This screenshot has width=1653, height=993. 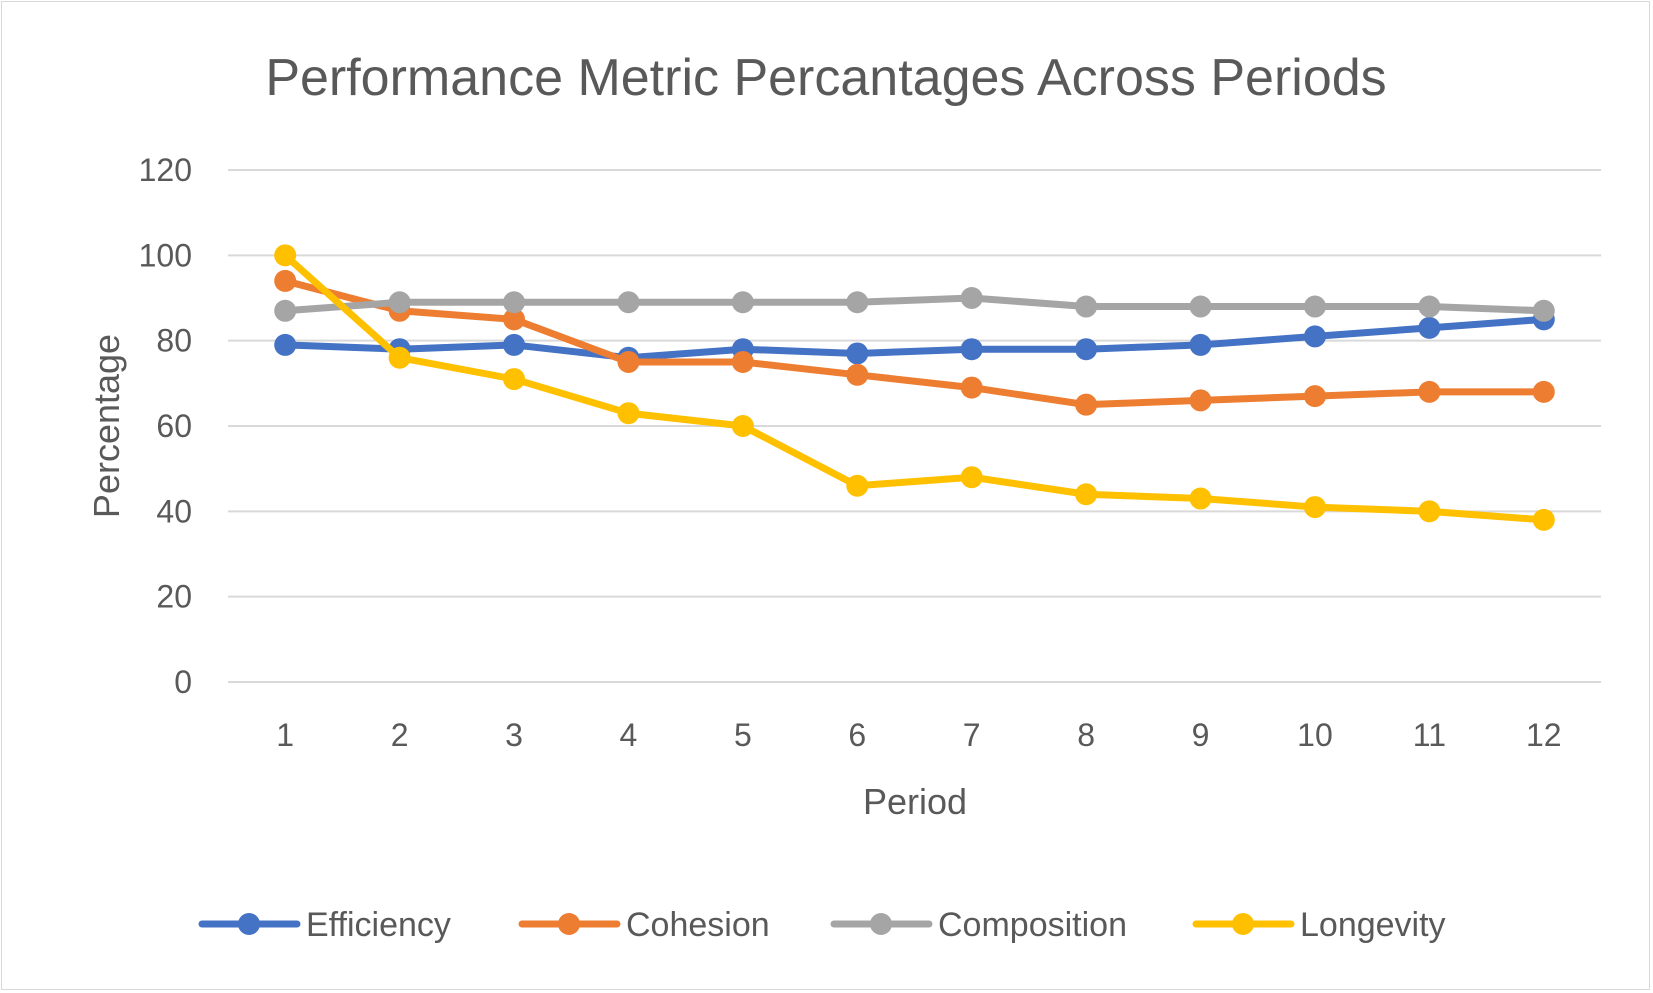 I want to click on y-tick-label: 40, so click(x=174, y=511).